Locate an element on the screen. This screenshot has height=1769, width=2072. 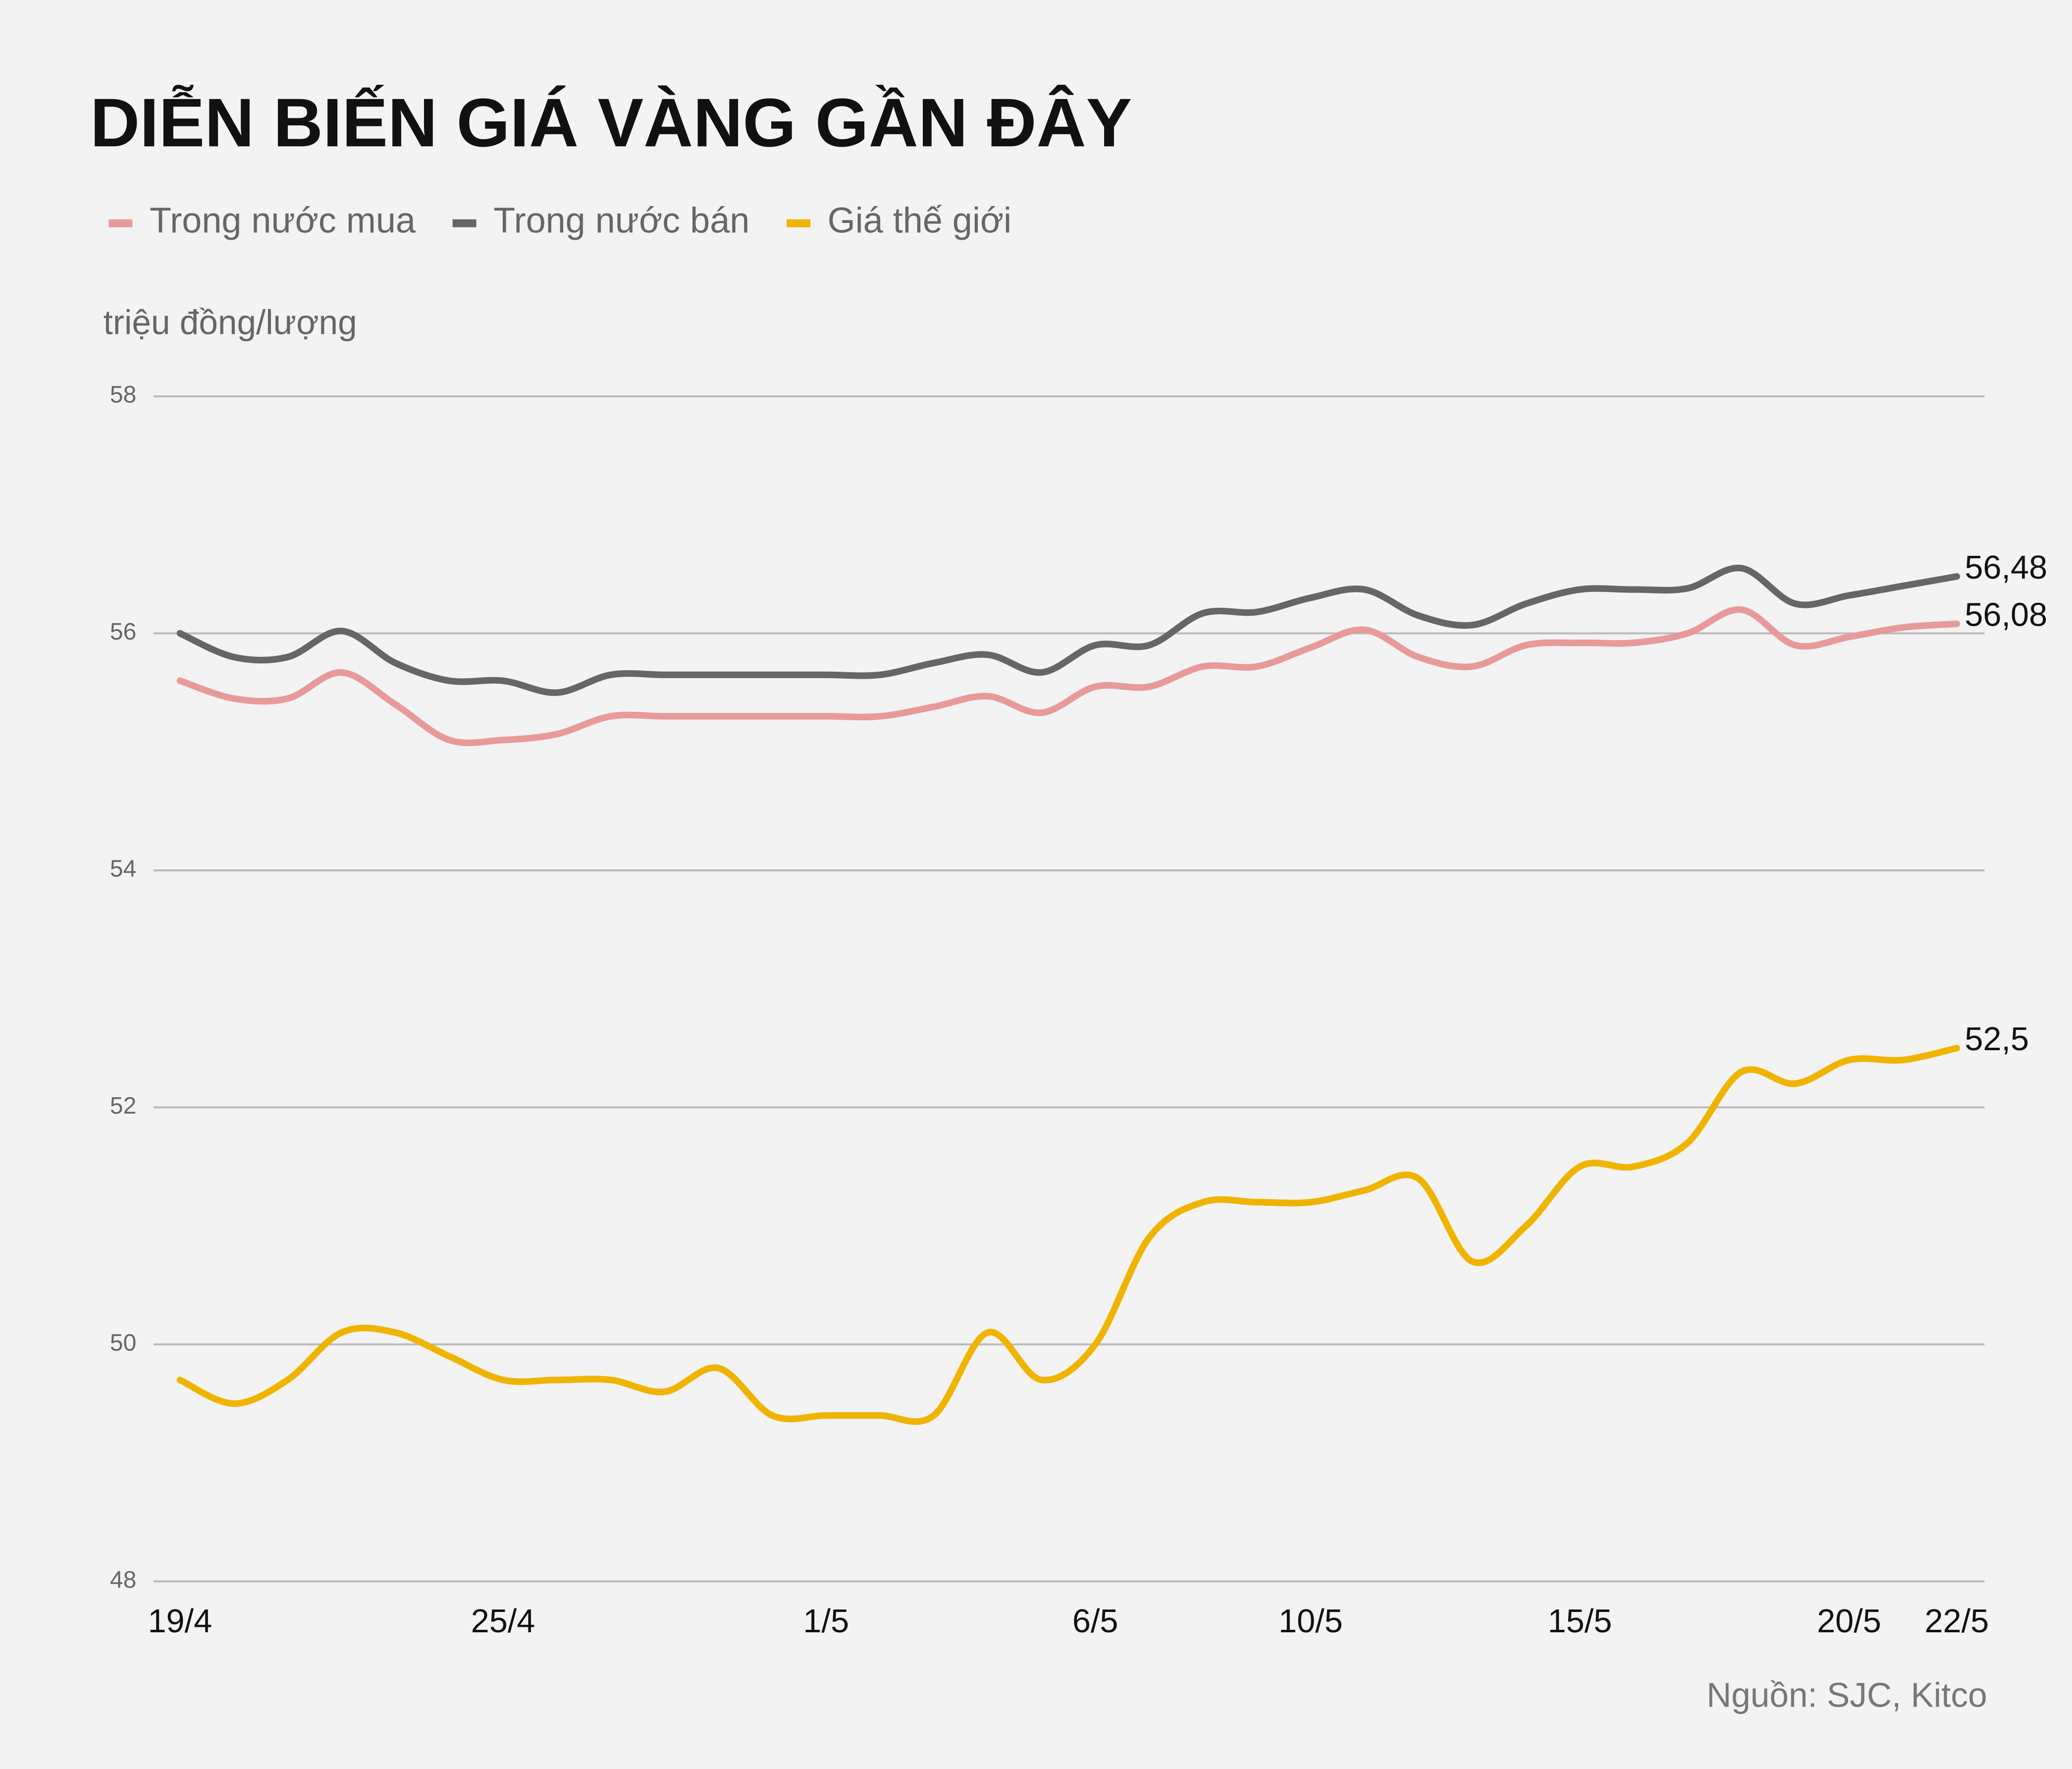
x-tick-label: 10/5 is located at coordinates (1311, 1621).